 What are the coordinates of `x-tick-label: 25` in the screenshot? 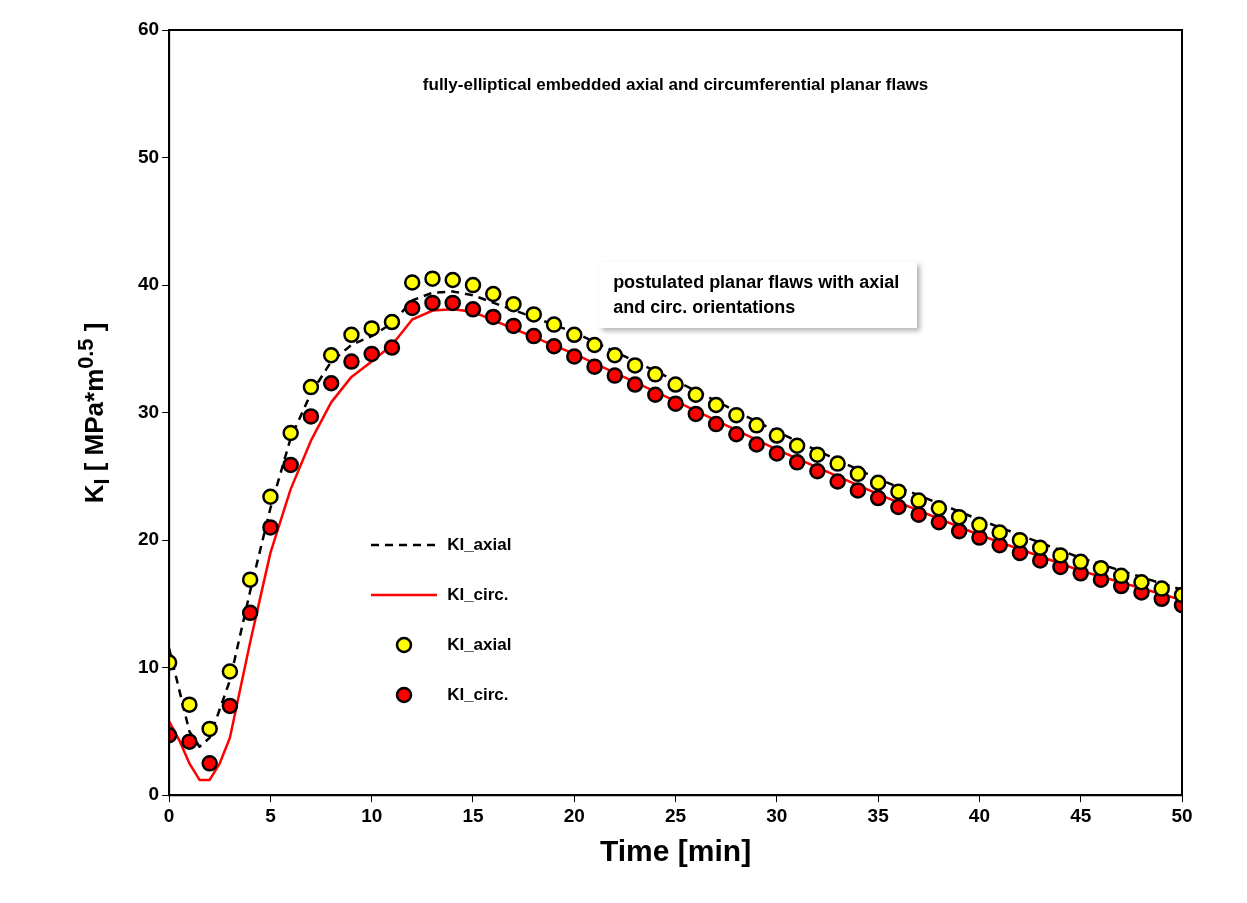 It's located at (676, 815).